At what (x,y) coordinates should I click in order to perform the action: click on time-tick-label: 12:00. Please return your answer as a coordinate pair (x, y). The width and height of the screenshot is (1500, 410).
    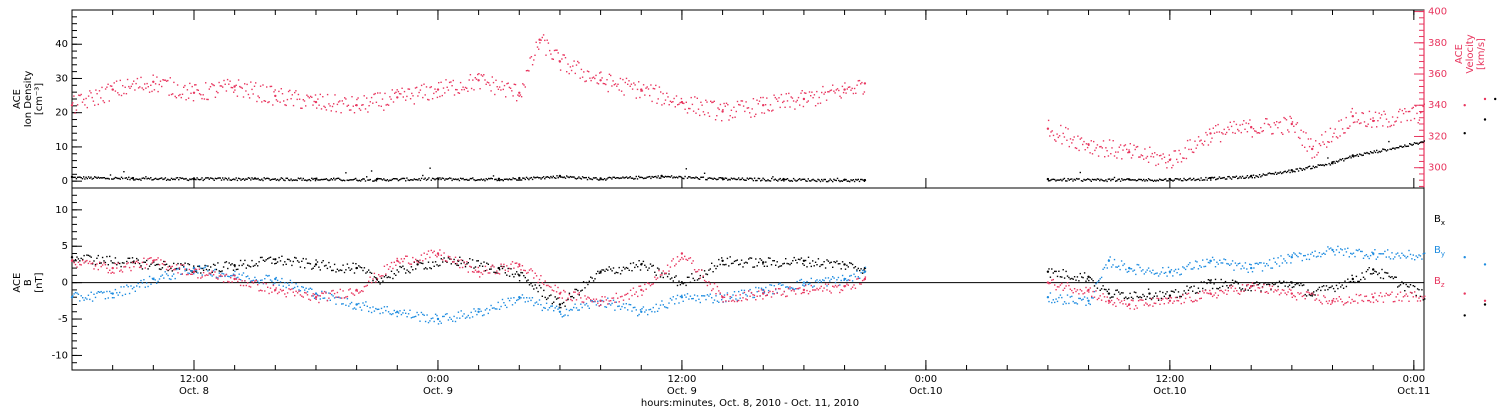
    Looking at the image, I should click on (1169, 379).